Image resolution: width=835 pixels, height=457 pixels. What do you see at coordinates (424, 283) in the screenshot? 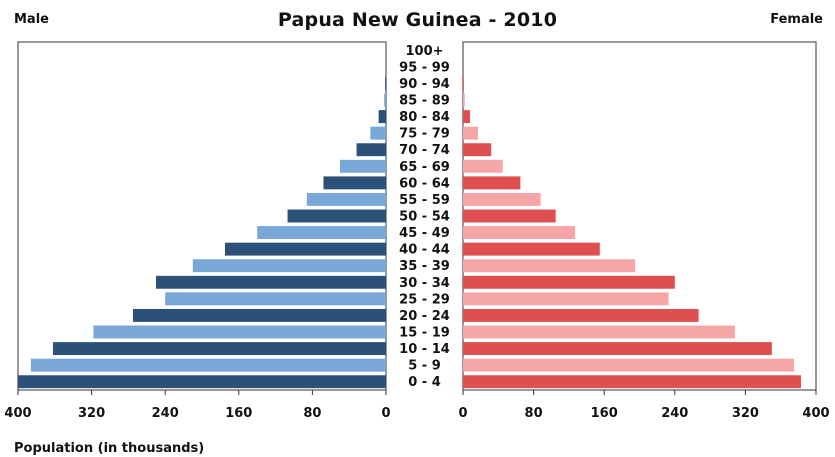
I see `age-group-label: 30 - 34` at bounding box center [424, 283].